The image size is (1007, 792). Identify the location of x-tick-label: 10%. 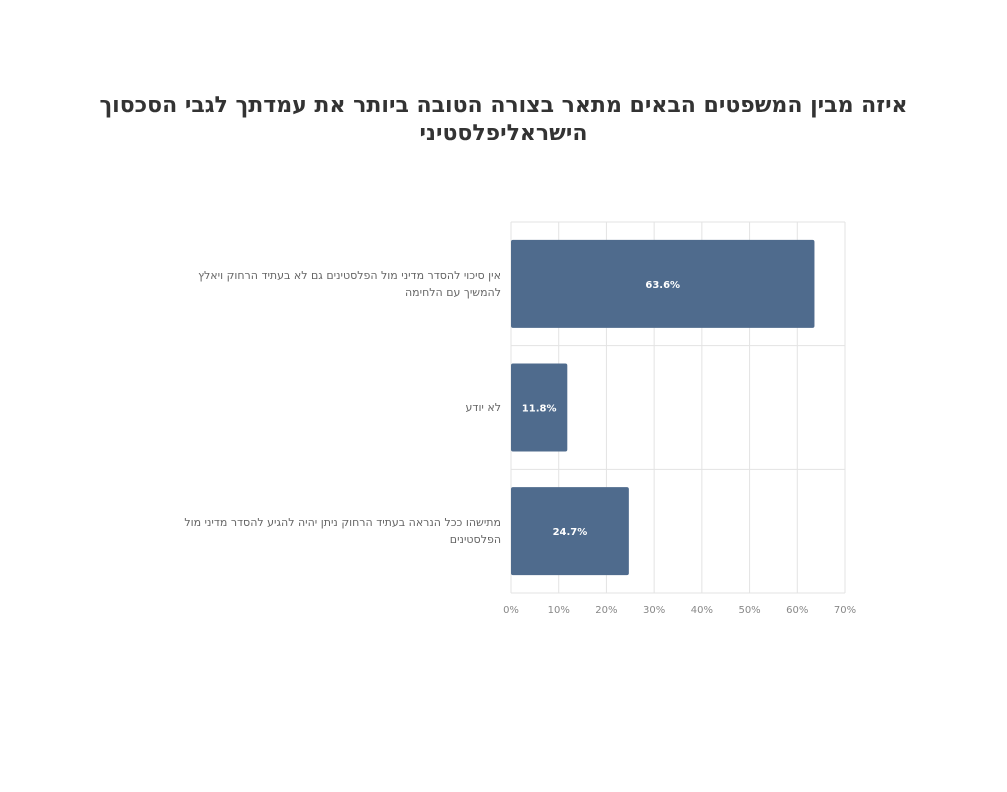
(559, 610).